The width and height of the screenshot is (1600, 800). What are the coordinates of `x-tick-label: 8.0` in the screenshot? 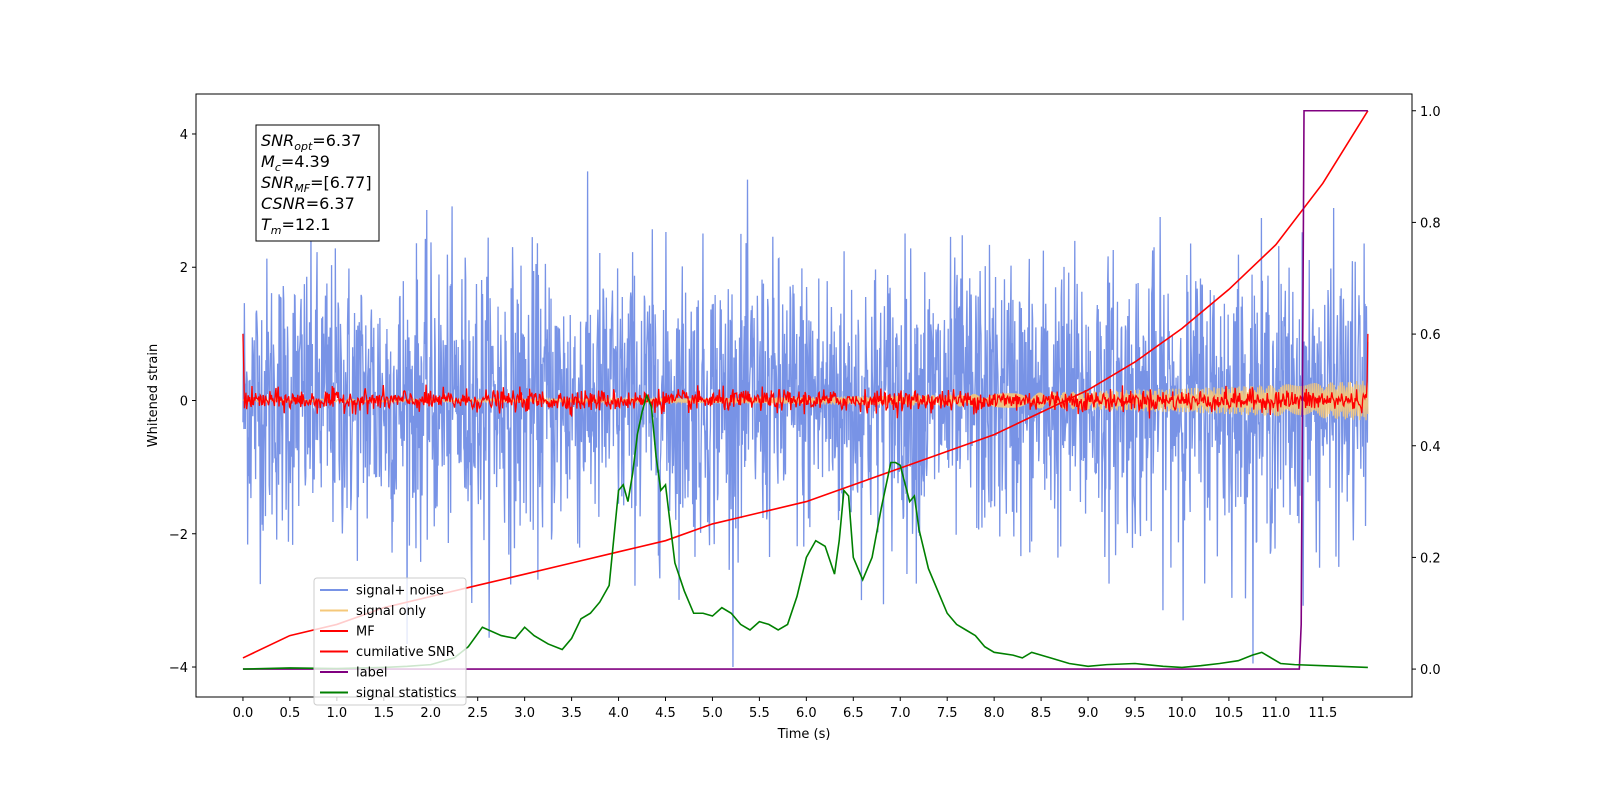 It's located at (994, 713).